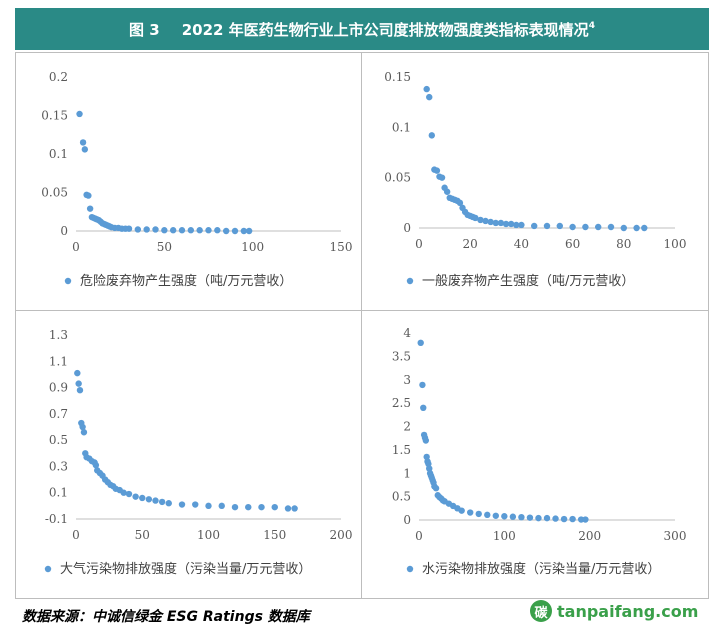 The image size is (723, 630). What do you see at coordinates (401, 450) in the screenshot?
I see `y-tick-label: 1.5` at bounding box center [401, 450].